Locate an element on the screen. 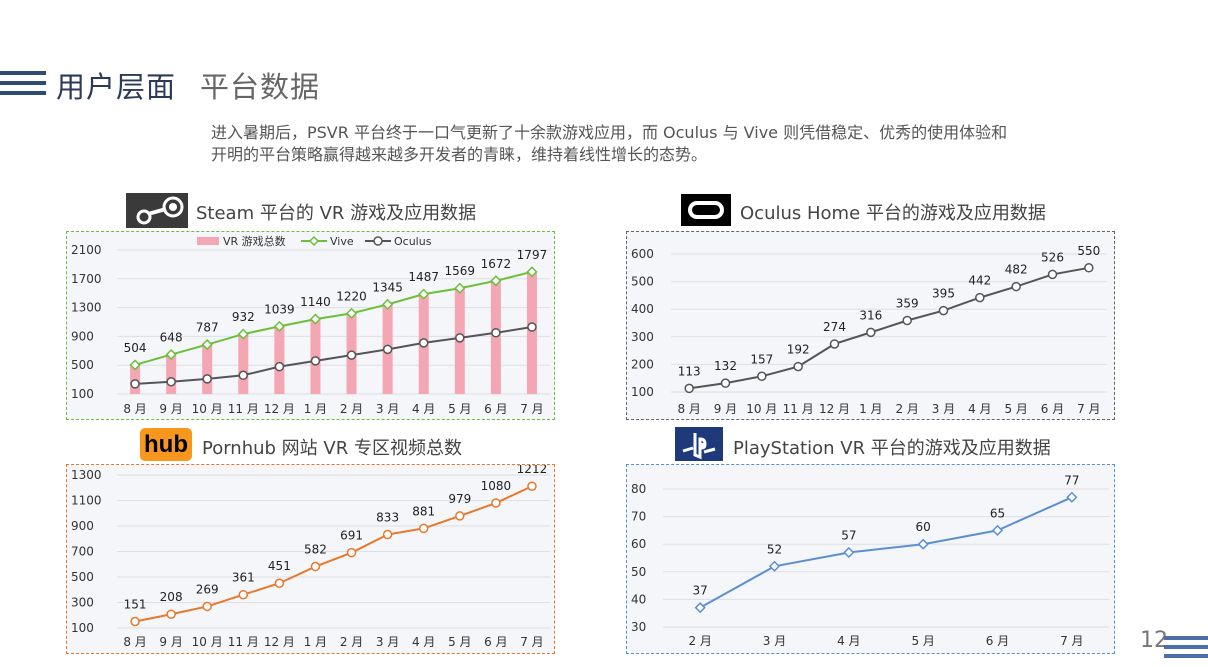 This screenshot has height=667, width=1208. pornhub-x-tick-label: 5 月 is located at coordinates (459, 642).